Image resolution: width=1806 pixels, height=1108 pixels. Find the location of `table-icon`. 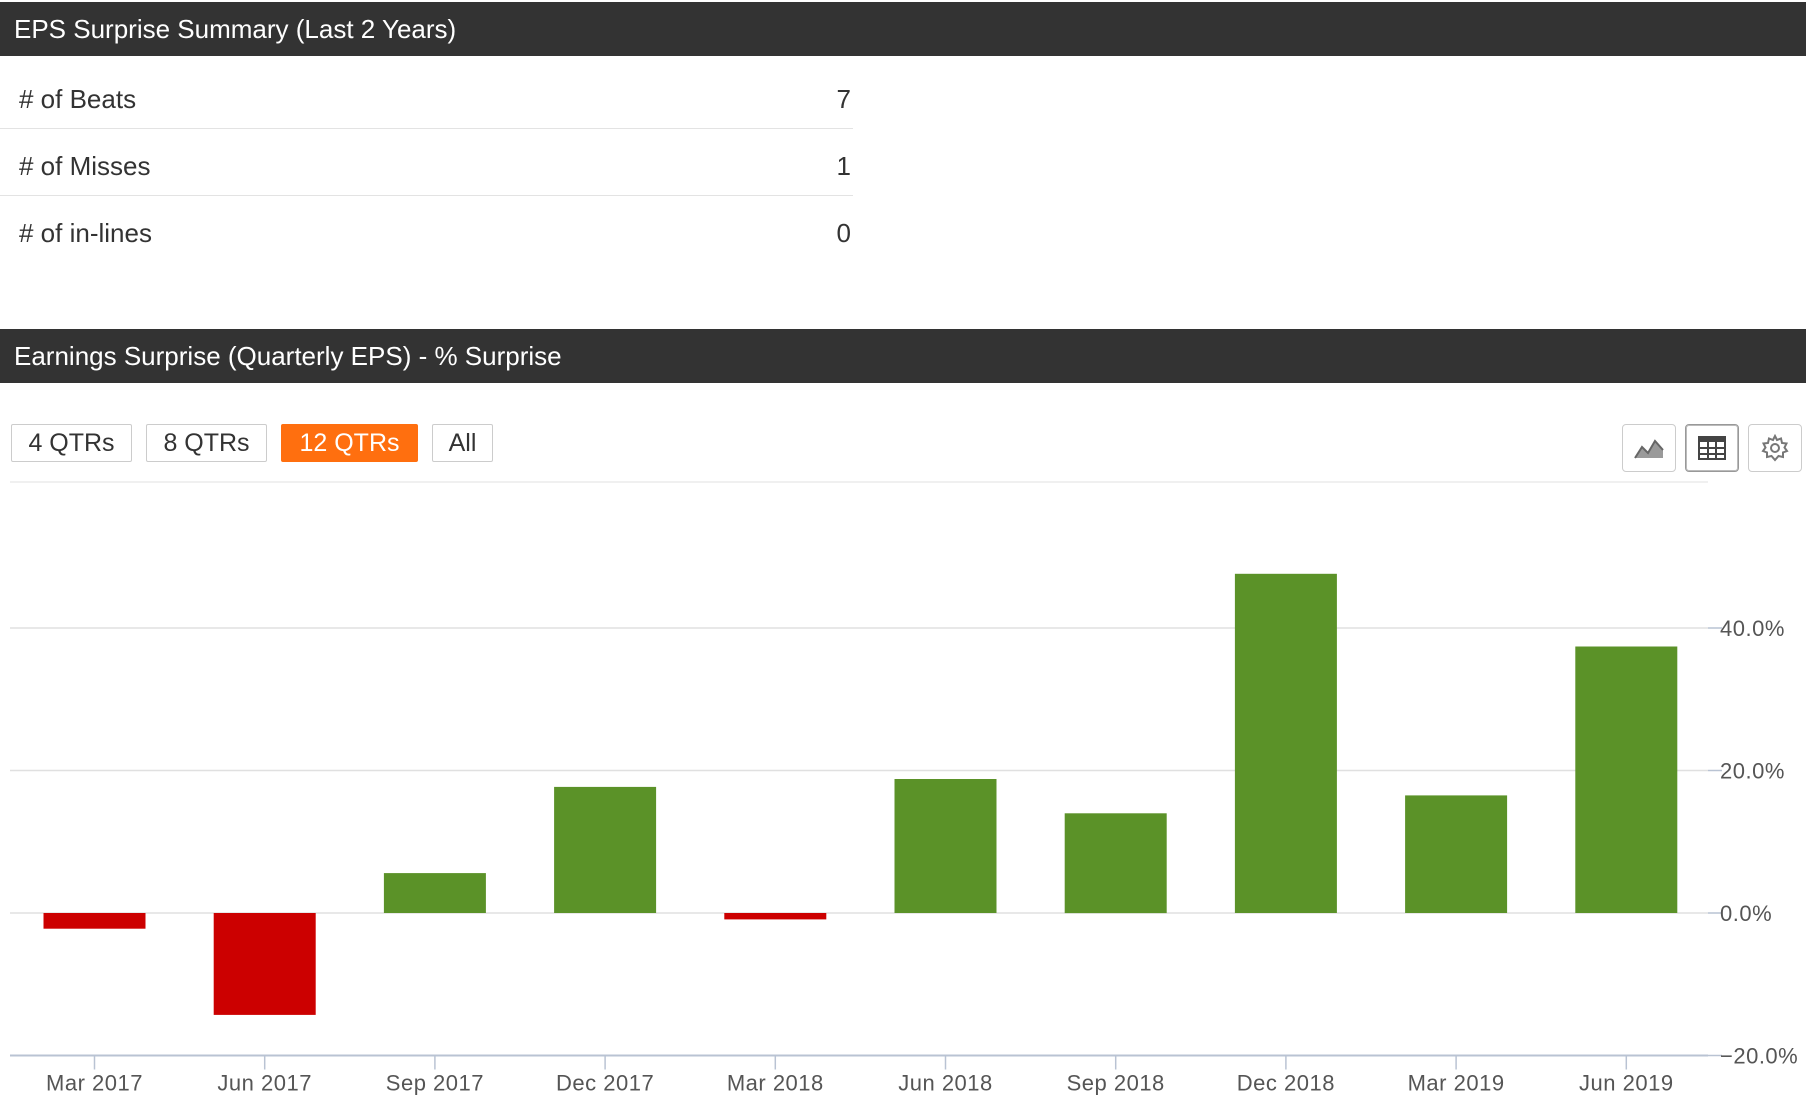

table-icon is located at coordinates (1712, 448).